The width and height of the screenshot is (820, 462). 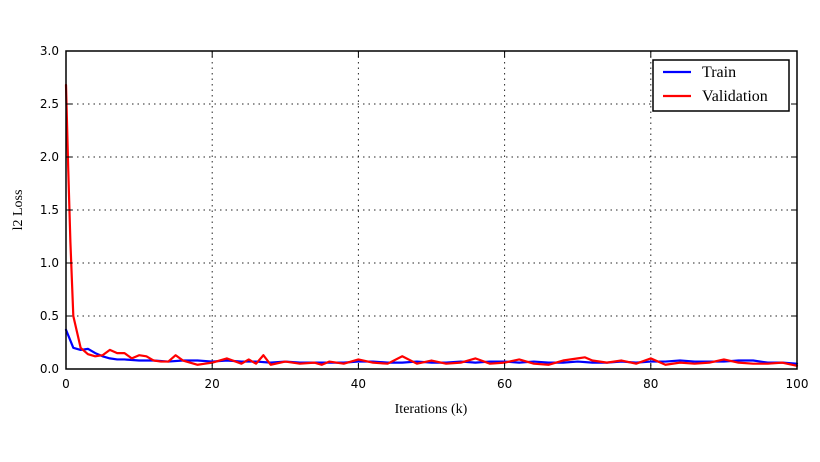 I want to click on y-tick-label: 2.0, so click(x=49, y=157).